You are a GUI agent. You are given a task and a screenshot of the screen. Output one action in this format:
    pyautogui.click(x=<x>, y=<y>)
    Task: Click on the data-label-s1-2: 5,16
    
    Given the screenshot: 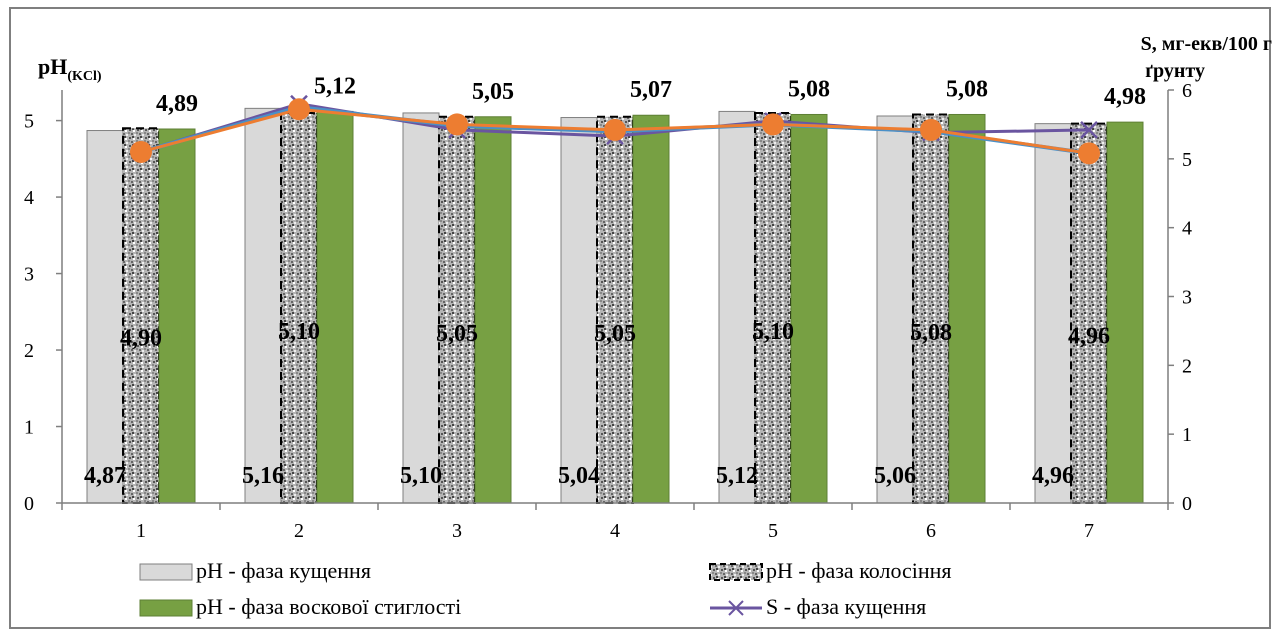 What is the action you would take?
    pyautogui.click(x=263, y=476)
    